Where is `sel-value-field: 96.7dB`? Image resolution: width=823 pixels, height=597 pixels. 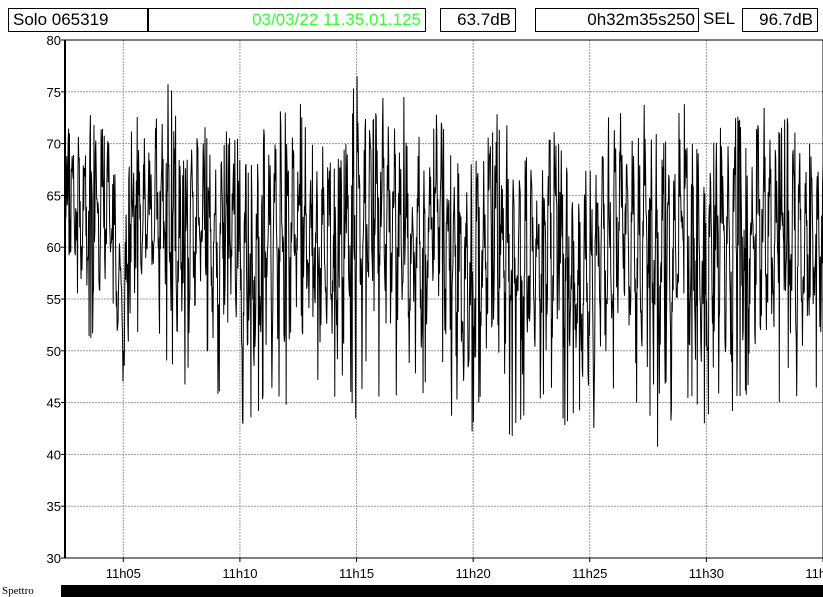 sel-value-field: 96.7dB is located at coordinates (780, 20).